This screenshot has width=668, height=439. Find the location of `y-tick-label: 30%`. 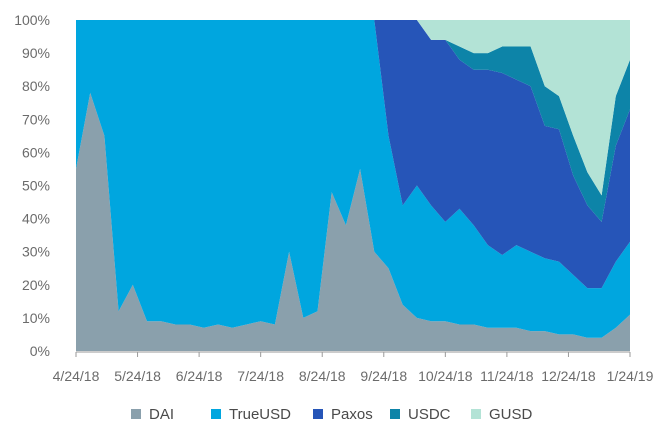

y-tick-label: 30% is located at coordinates (36, 252).